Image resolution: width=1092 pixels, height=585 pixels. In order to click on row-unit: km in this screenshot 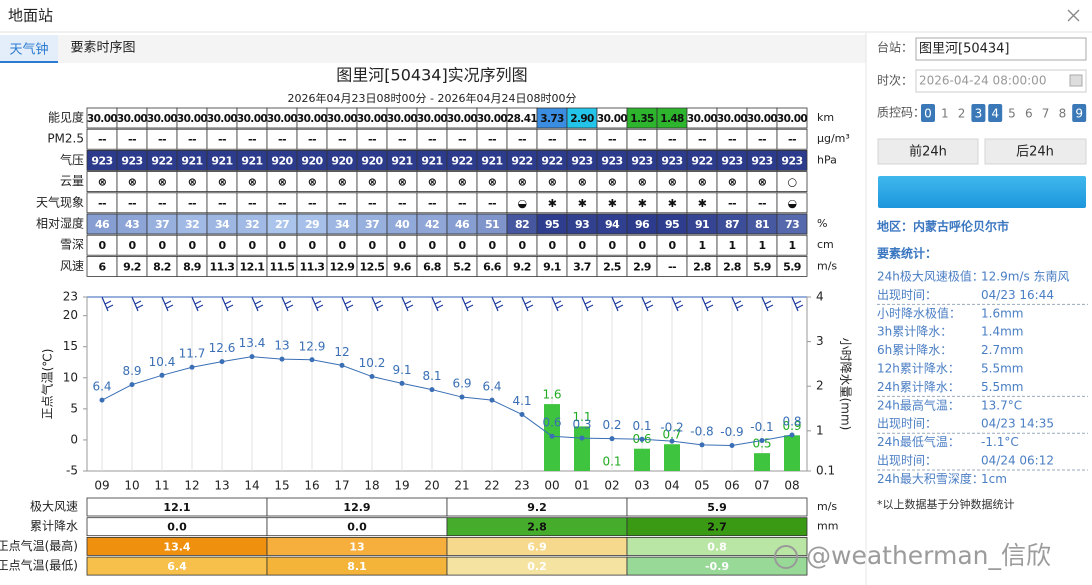, I will do `click(825, 117)`.